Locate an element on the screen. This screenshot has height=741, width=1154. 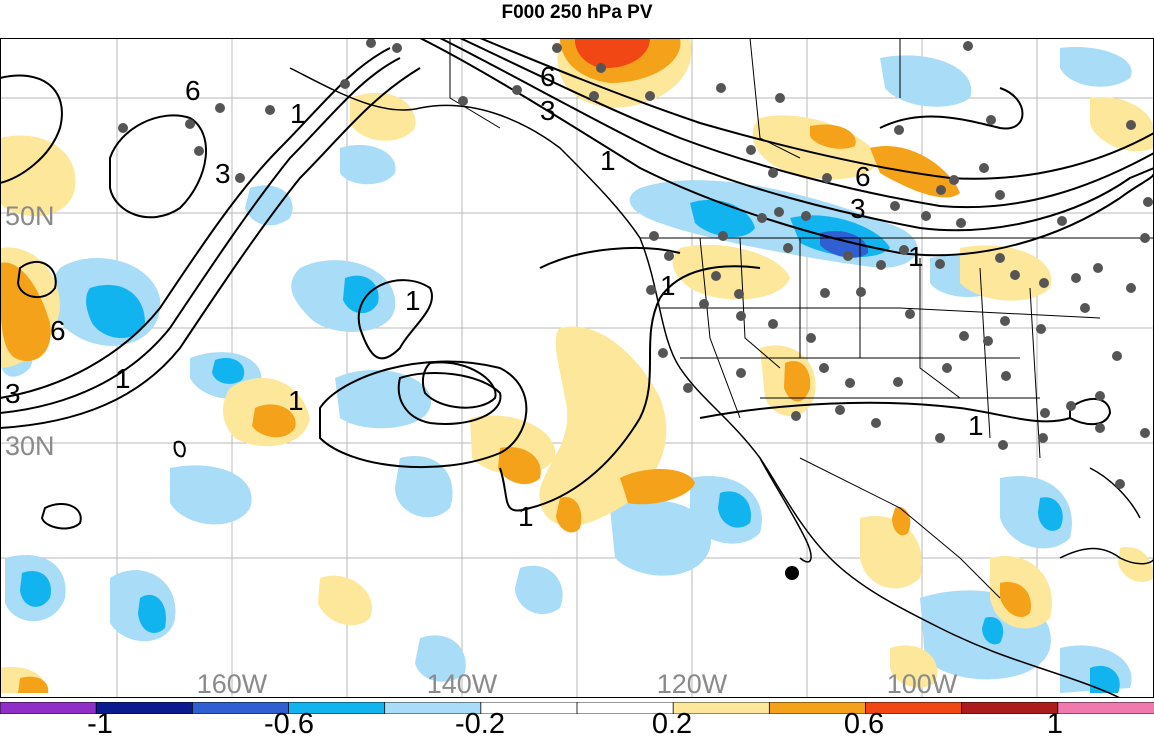
lat-label-50n: 50N is located at coordinates (30, 216).